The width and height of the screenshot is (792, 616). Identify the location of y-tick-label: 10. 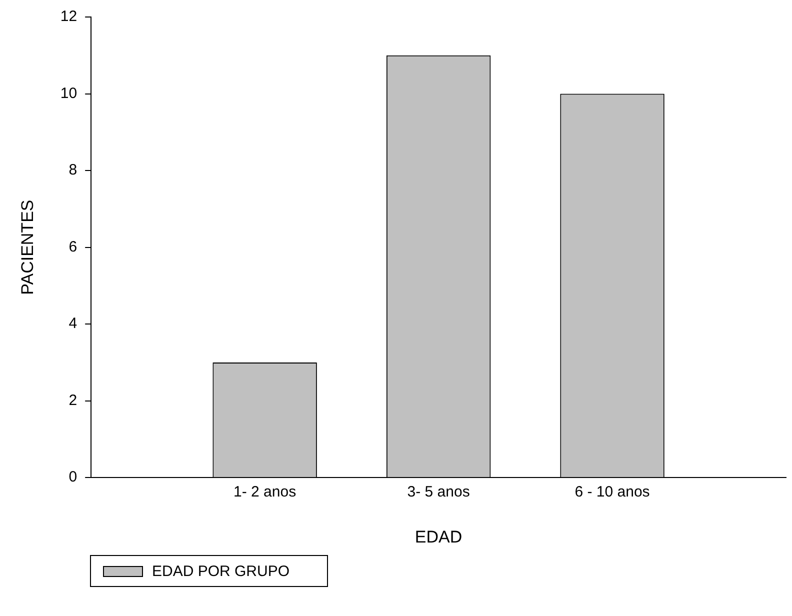
(69, 93).